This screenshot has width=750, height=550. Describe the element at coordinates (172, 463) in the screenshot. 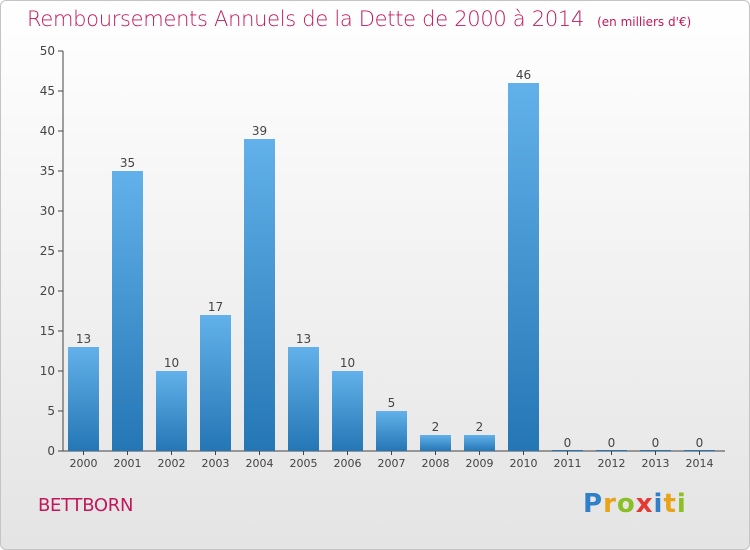

I see `x-tick-label: 2002` at that location.